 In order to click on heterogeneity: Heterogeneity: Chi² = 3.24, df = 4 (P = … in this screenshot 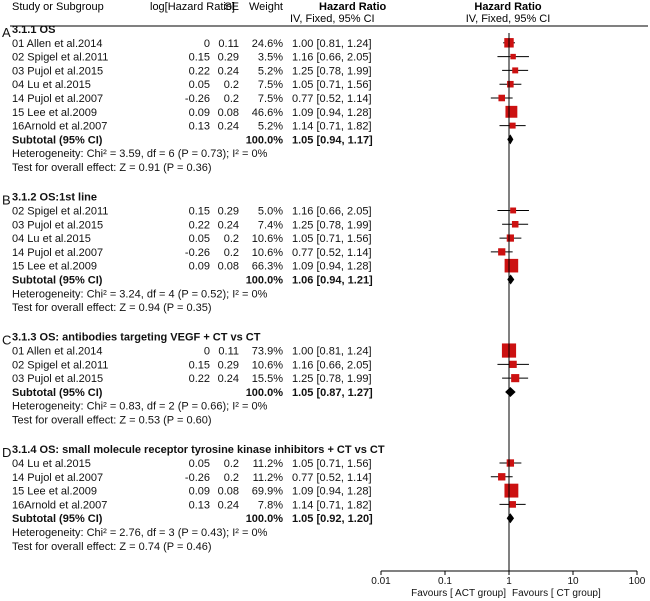, I will do `click(140, 294)`.